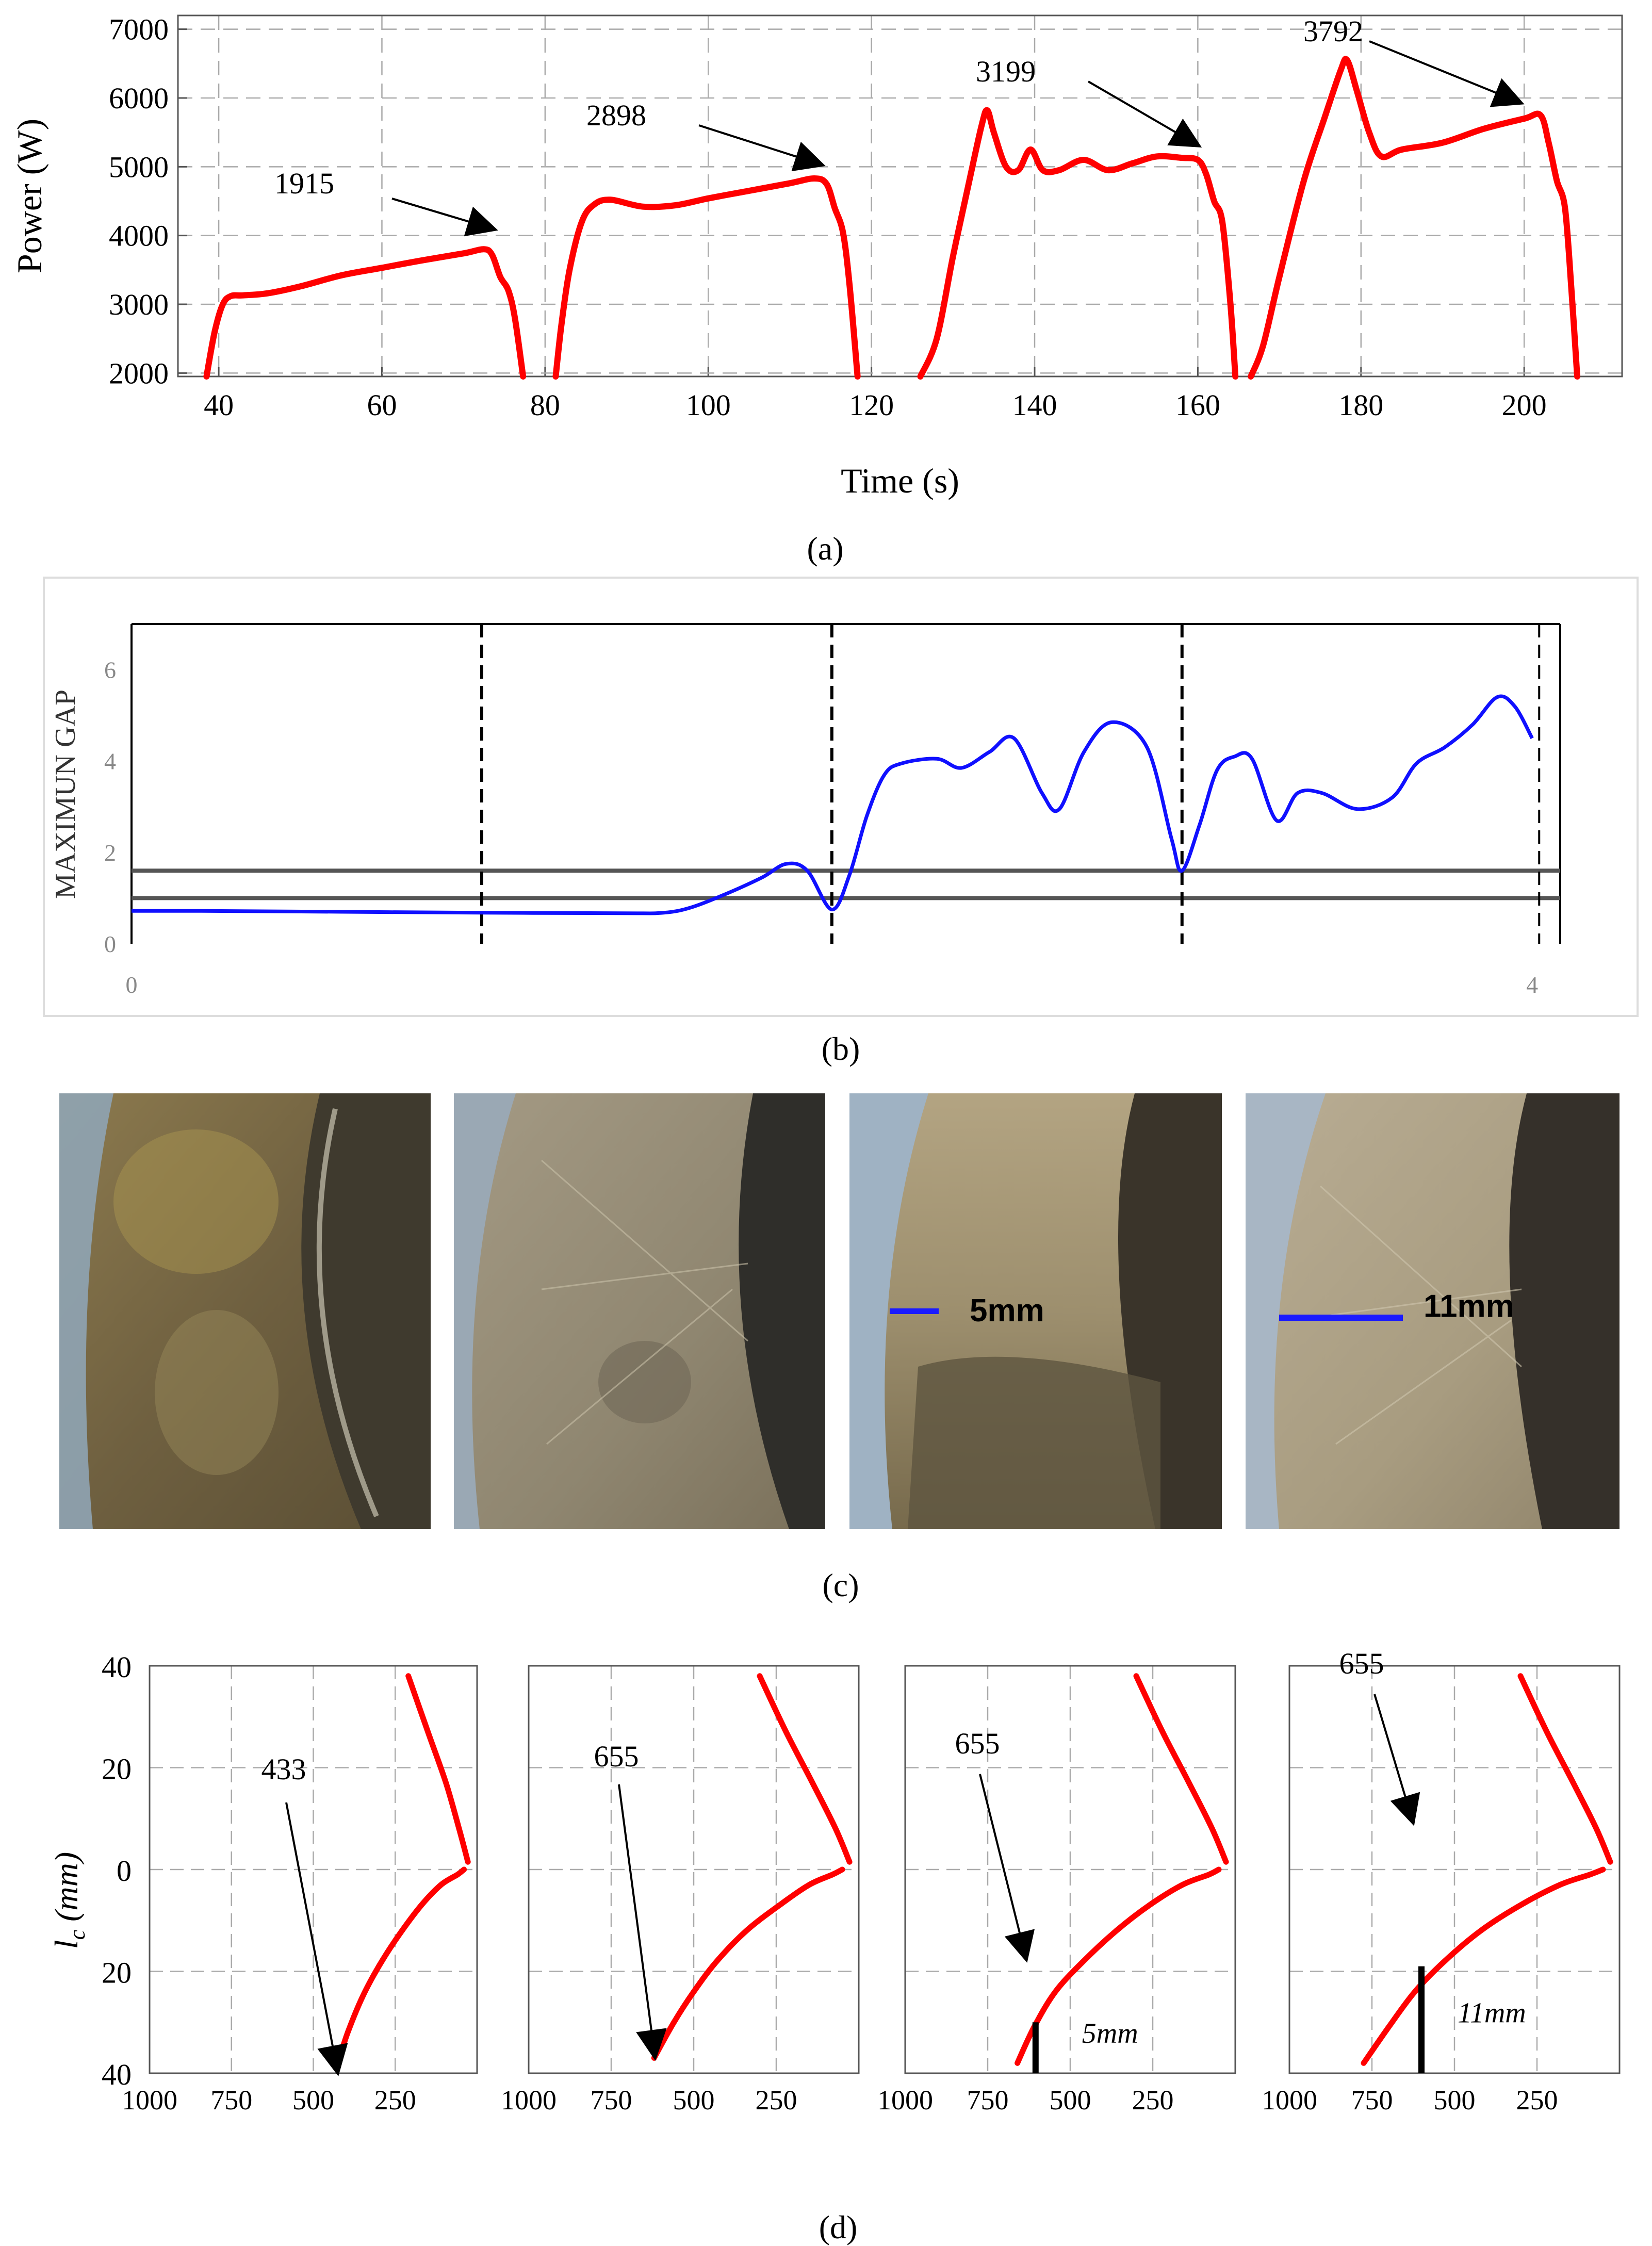 This screenshot has height=2246, width=1652. What do you see at coordinates (110, 944) in the screenshot?
I see `panel-b-y-tick-label: 0` at bounding box center [110, 944].